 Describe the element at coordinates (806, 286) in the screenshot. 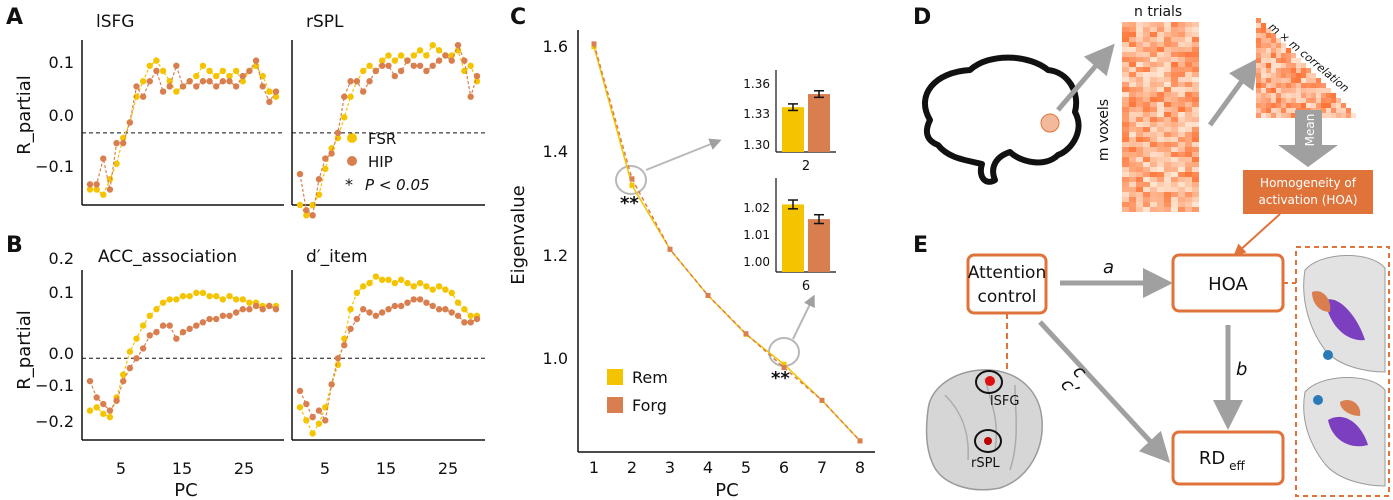

I see `inset2-xlabel: 6` at that location.